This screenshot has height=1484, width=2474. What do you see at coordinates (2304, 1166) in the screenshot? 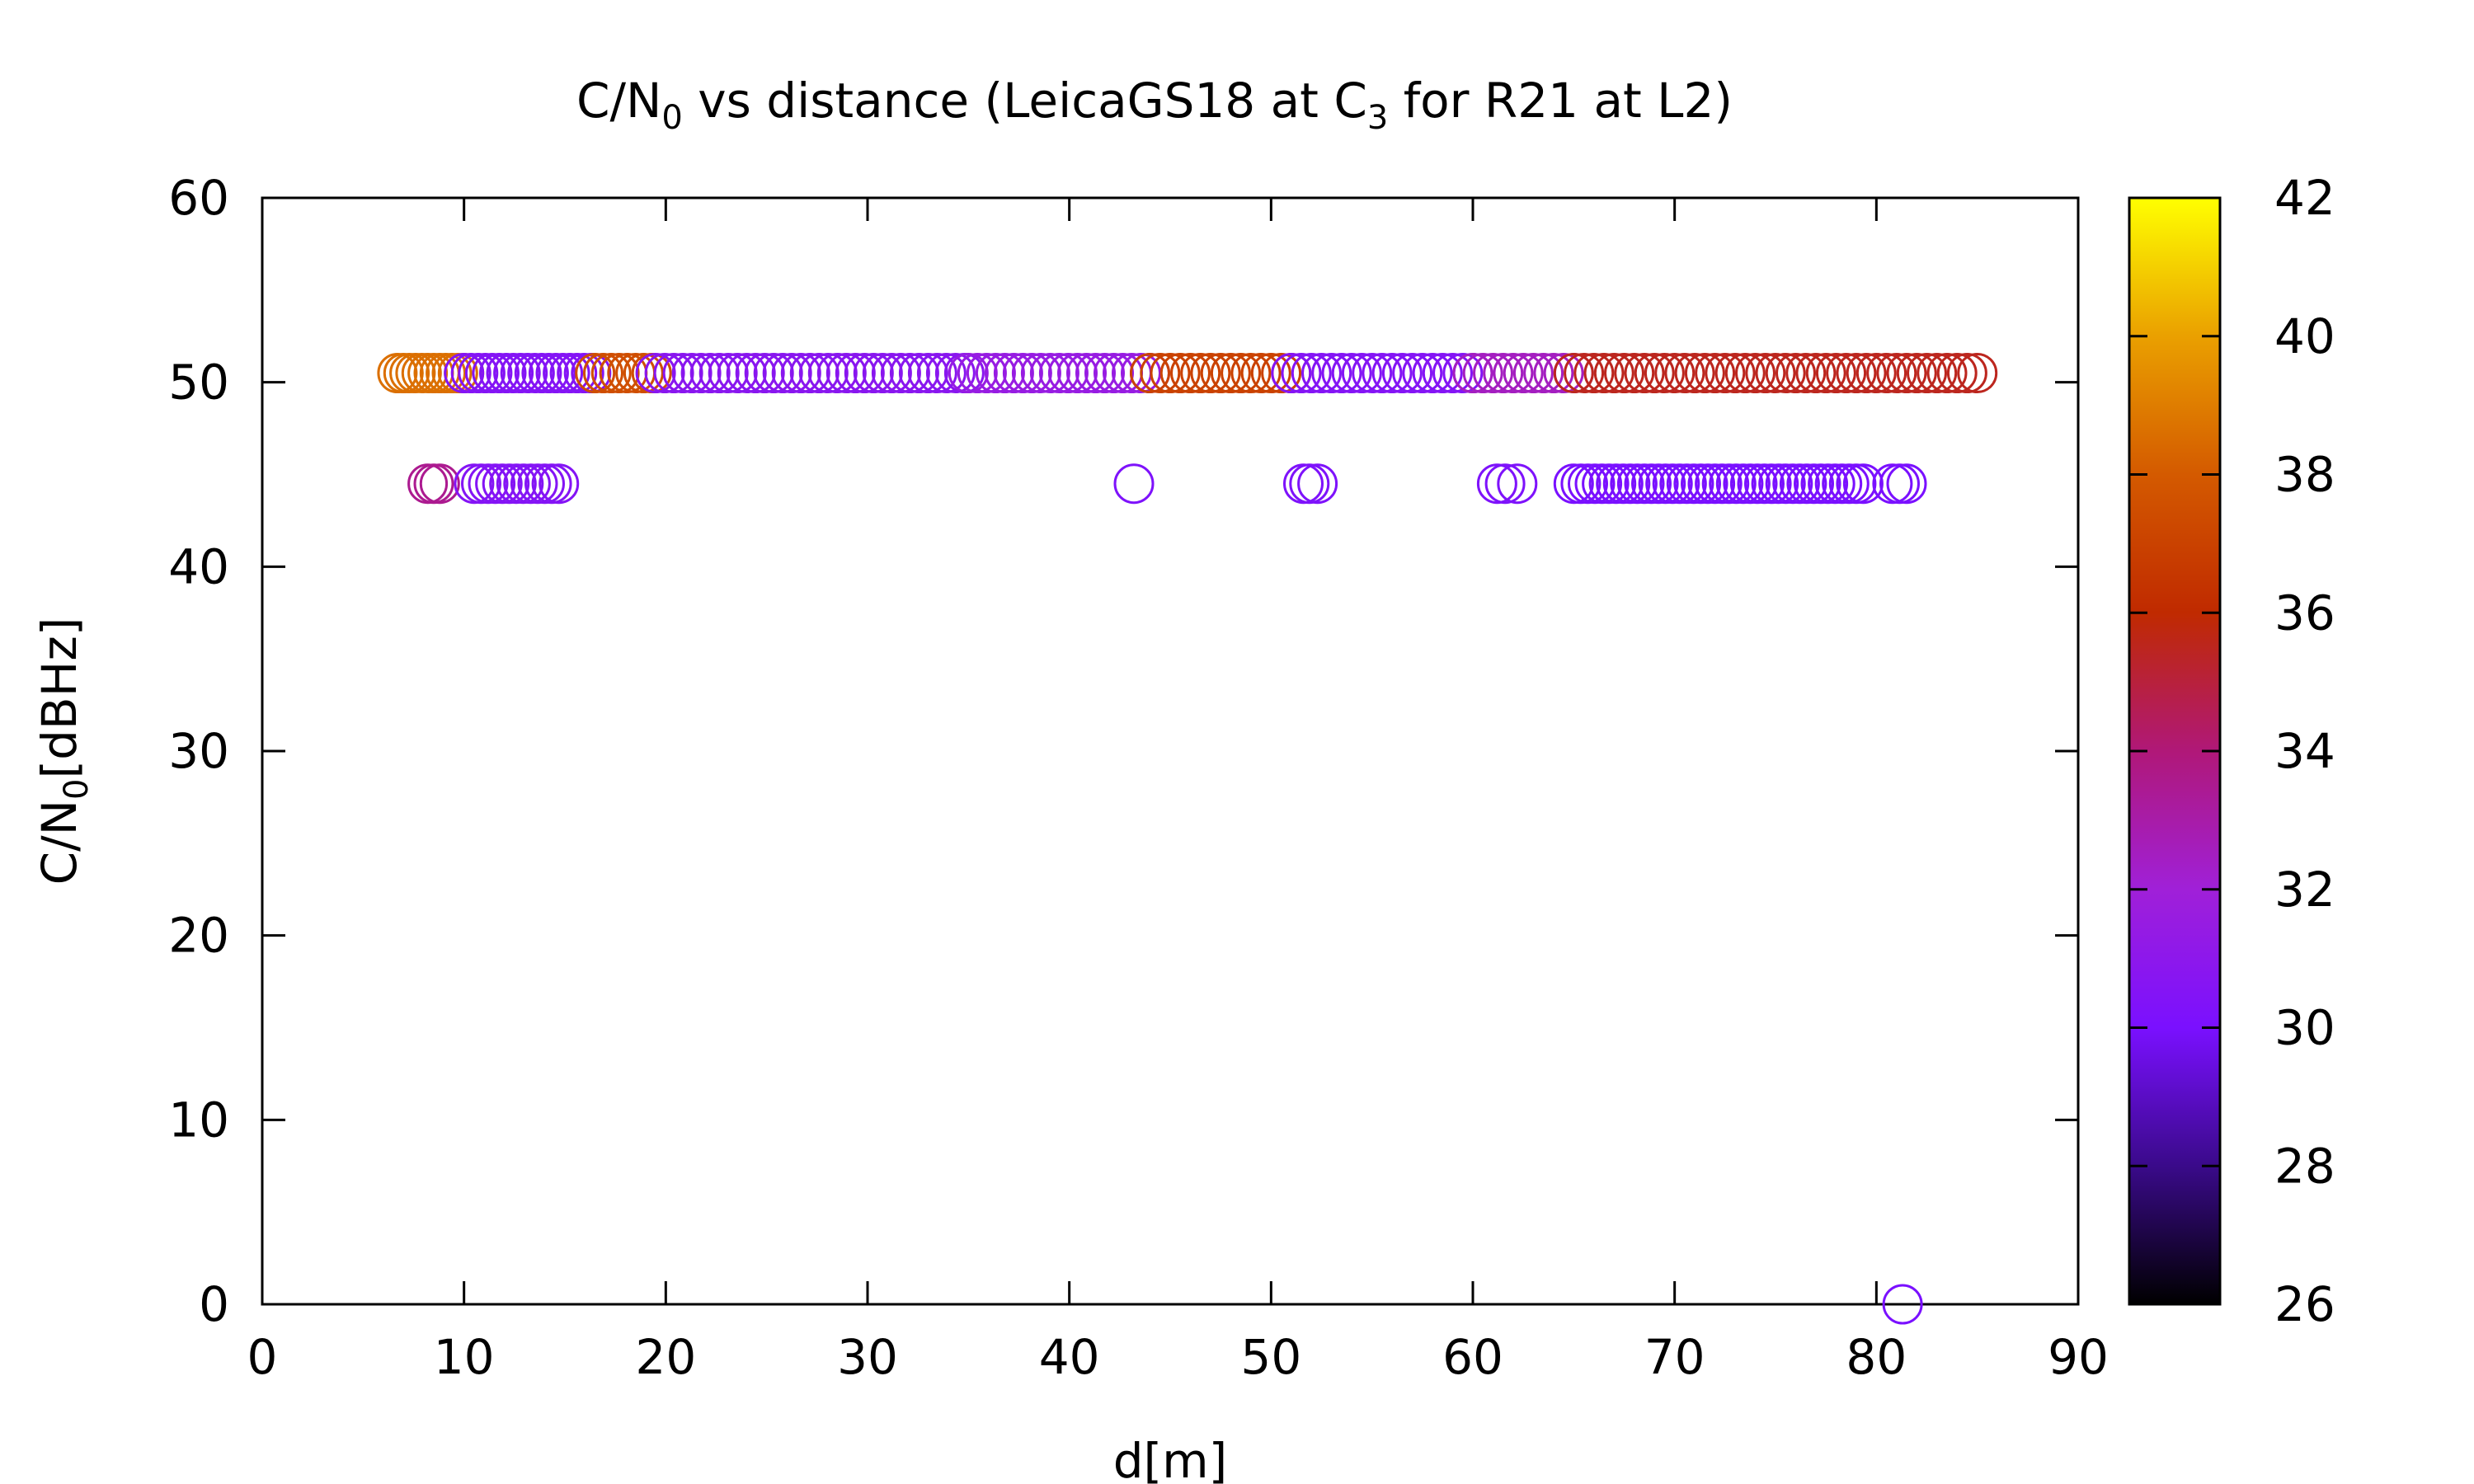
I see `colorbar-tick-label: 28` at bounding box center [2304, 1166].